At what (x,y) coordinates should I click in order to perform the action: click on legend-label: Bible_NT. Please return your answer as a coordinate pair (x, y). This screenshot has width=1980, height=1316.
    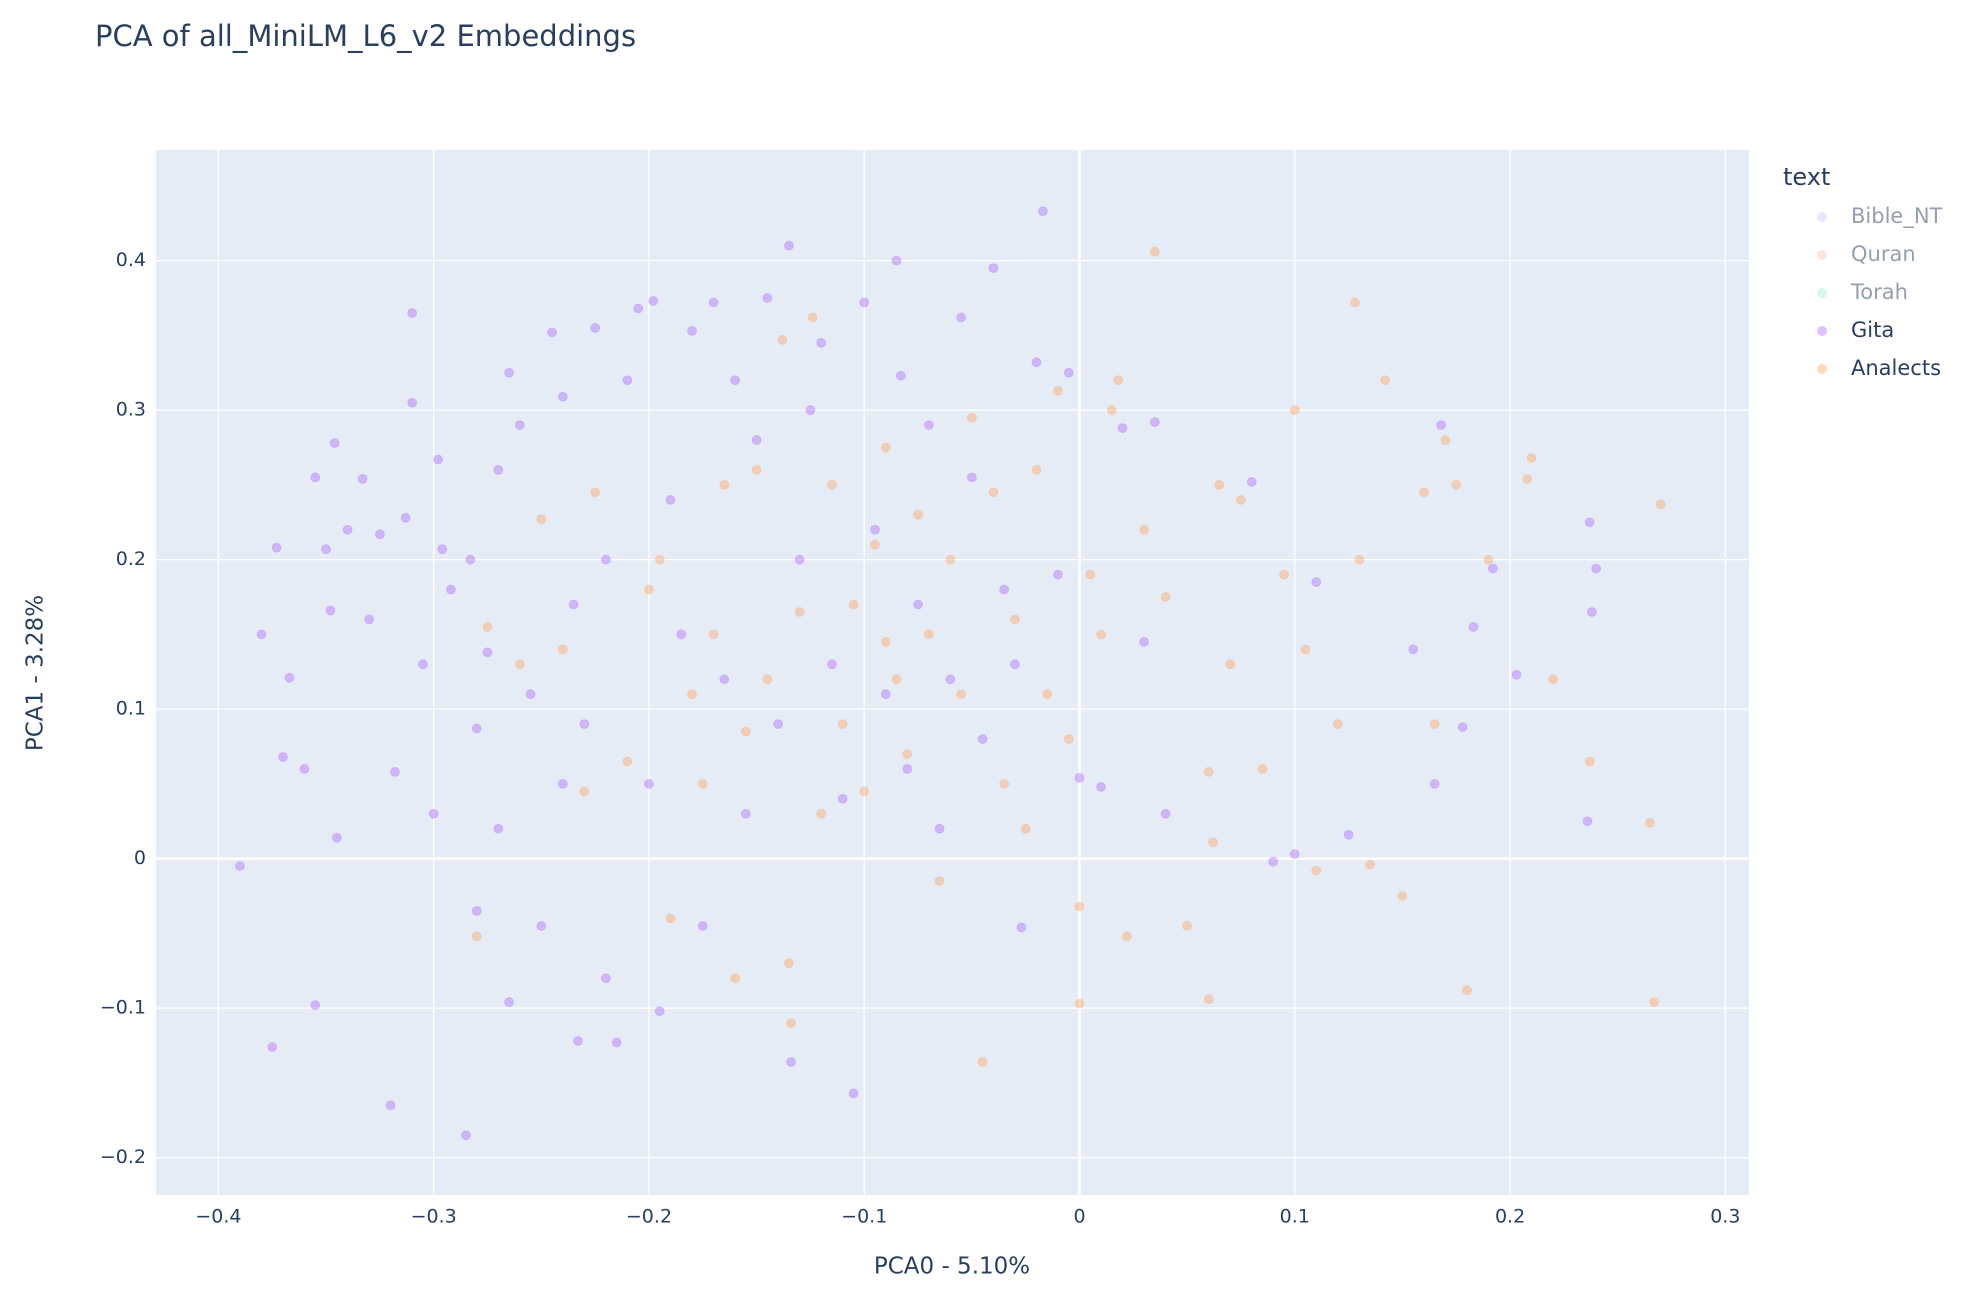
    Looking at the image, I should click on (1897, 216).